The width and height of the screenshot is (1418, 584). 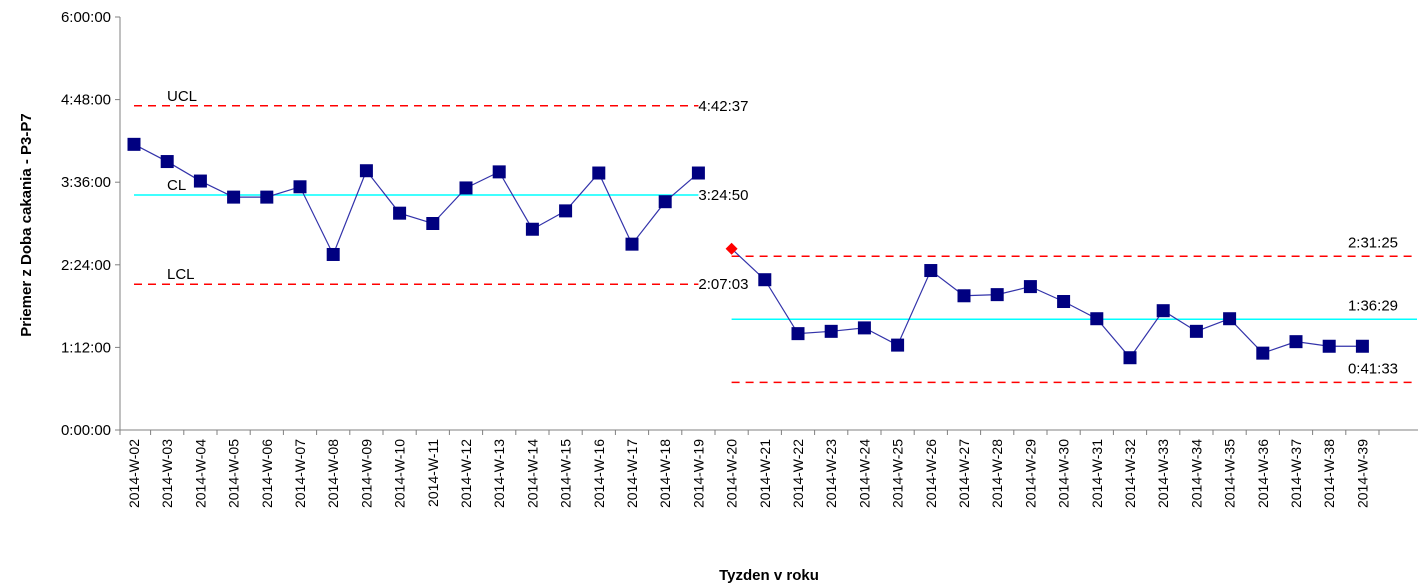 I want to click on x-tick-label: 2014-W-38, so click(x=1329, y=473).